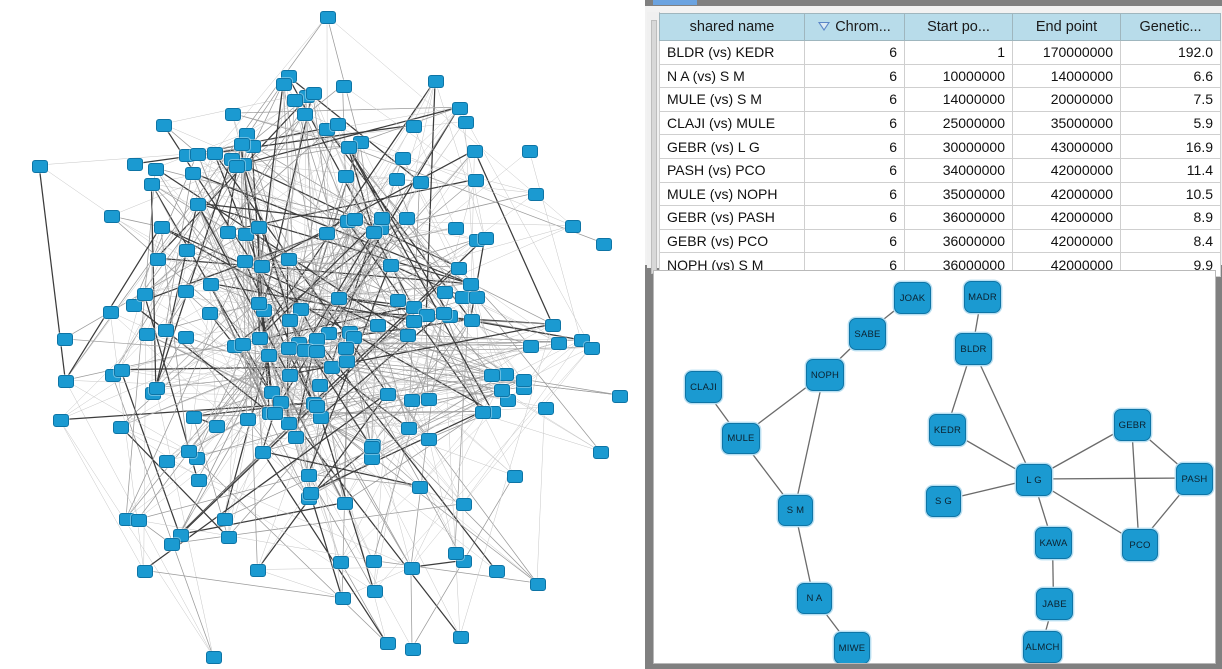 The image size is (1222, 669). What do you see at coordinates (940, 217) in the screenshot?
I see `table-row: GEBR (vs) PASH 6 36000000 42000000 8.9` at bounding box center [940, 217].